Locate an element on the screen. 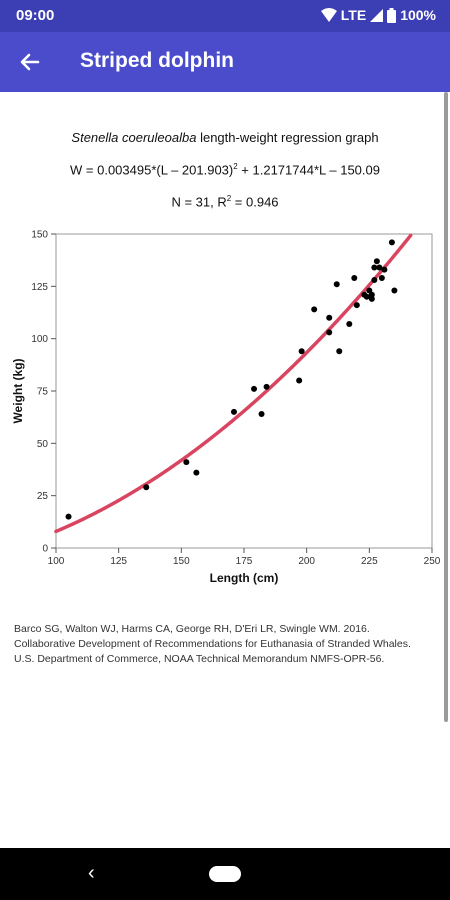  back-button is located at coordinates (30, 62).